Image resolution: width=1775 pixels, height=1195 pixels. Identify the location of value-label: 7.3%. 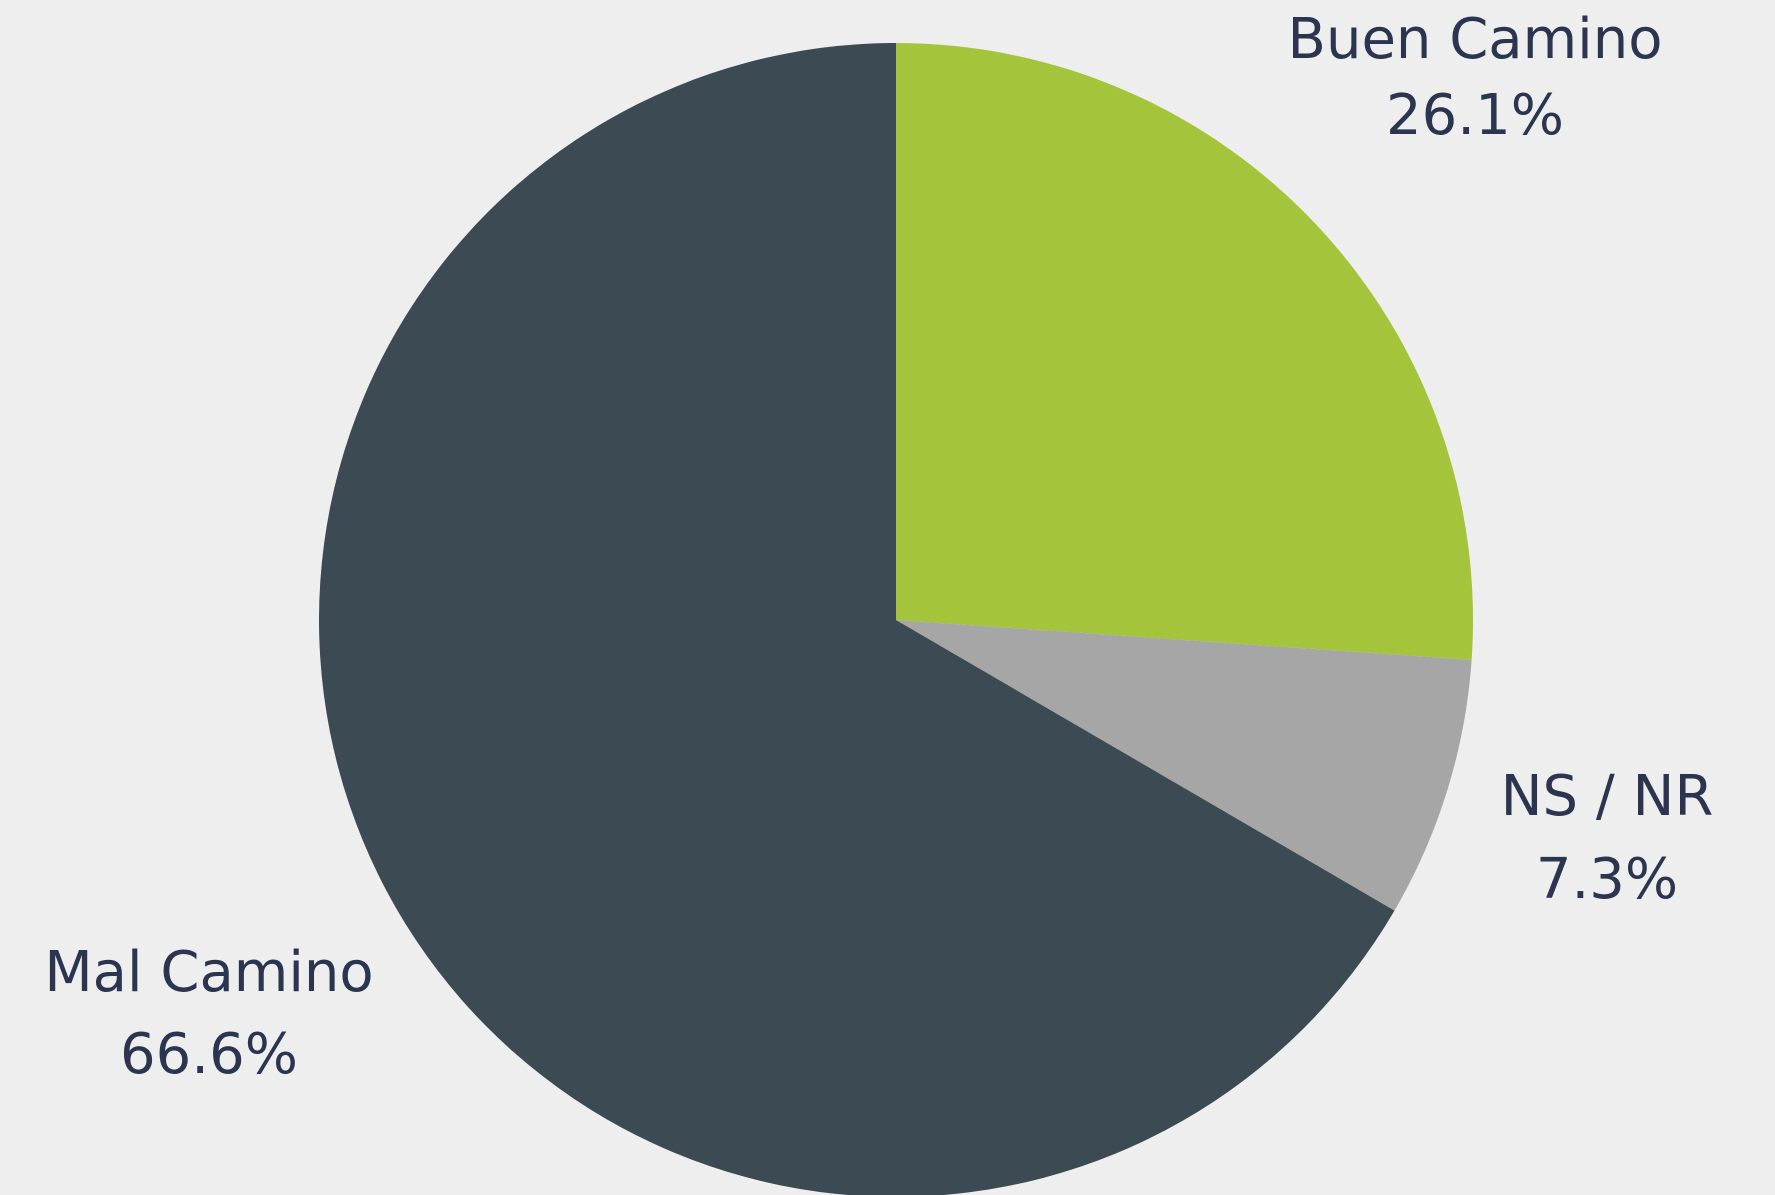
(1607, 879).